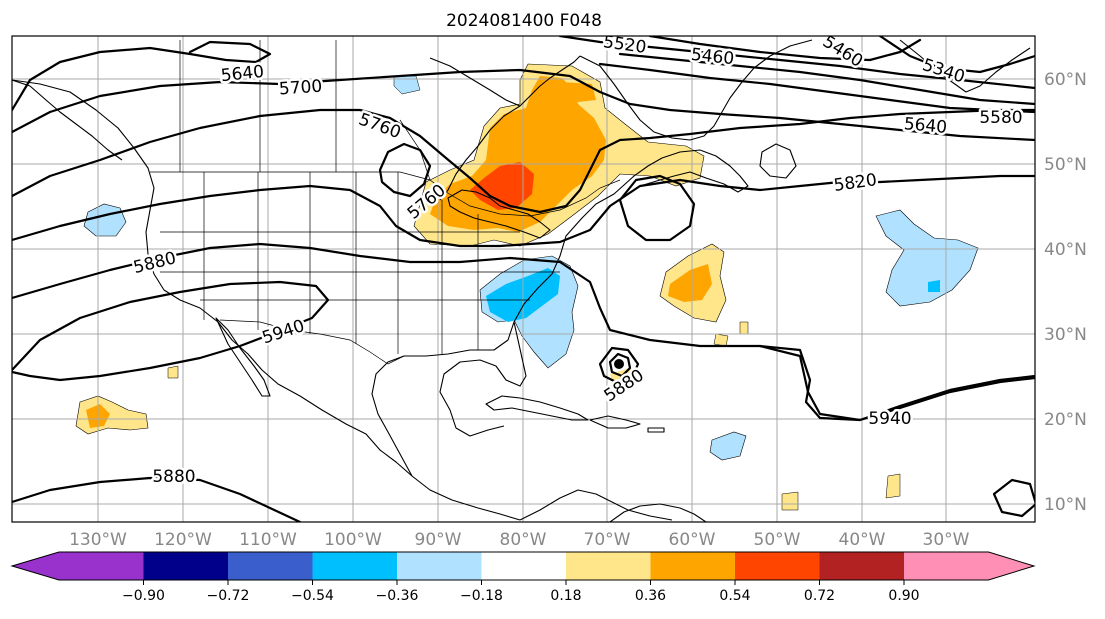 The image size is (1105, 619). I want to click on lon-tick-label: 120°W, so click(183, 540).